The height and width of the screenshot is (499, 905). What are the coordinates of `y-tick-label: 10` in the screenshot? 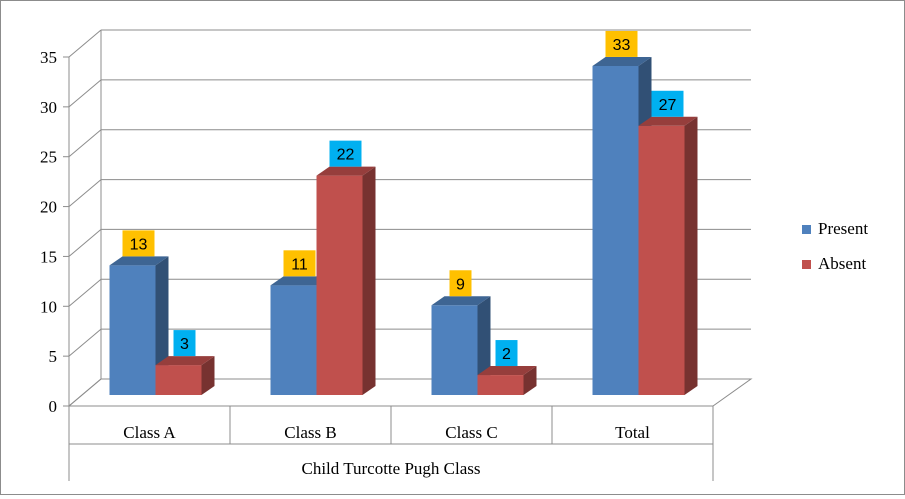 It's located at (48, 306).